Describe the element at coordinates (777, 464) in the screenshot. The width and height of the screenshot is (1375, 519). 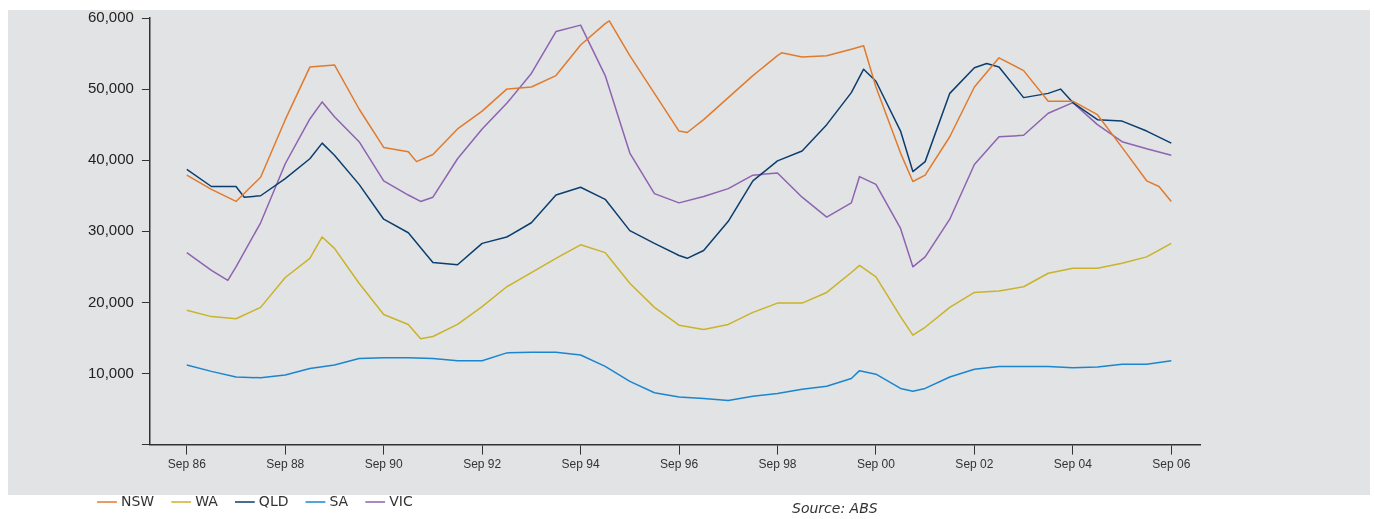
I see `x-tick-label: Sep 98` at that location.